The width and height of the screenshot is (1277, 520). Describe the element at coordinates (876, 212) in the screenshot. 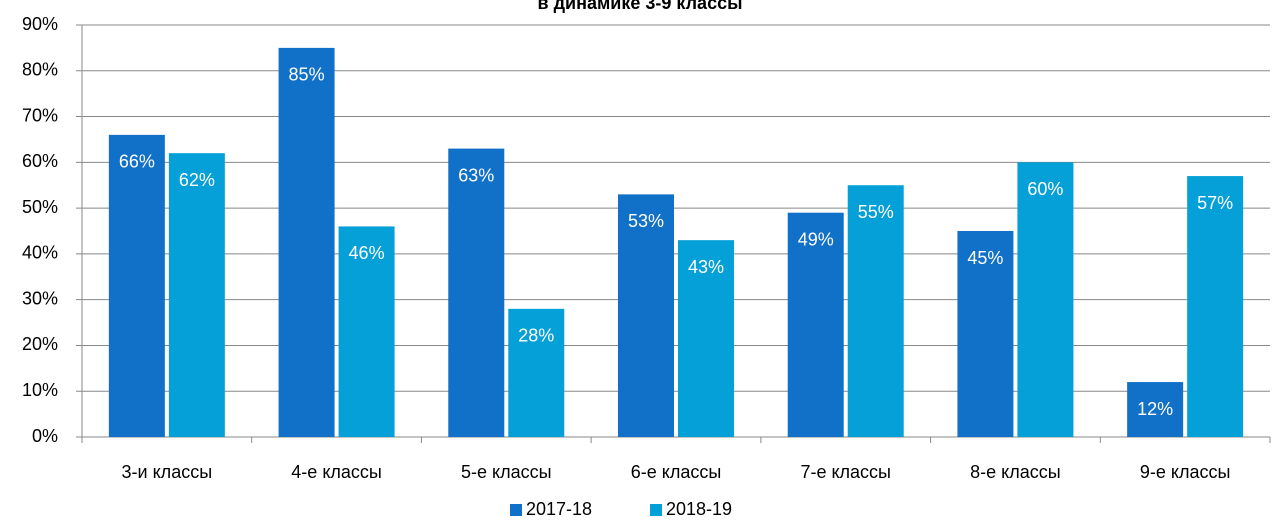

I see `value-label: 55%` at that location.